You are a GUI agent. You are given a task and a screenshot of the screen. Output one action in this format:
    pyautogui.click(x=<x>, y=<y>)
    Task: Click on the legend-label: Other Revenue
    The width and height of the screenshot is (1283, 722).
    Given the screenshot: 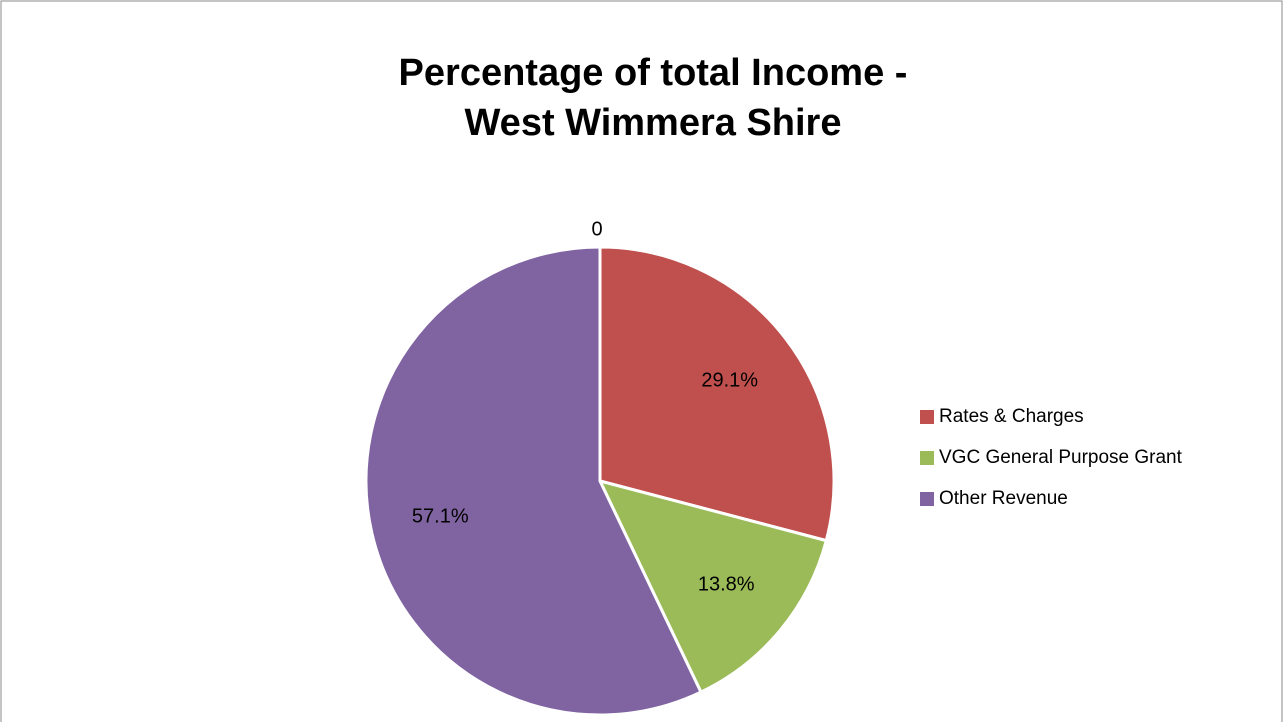 What is the action you would take?
    pyautogui.click(x=1003, y=498)
    